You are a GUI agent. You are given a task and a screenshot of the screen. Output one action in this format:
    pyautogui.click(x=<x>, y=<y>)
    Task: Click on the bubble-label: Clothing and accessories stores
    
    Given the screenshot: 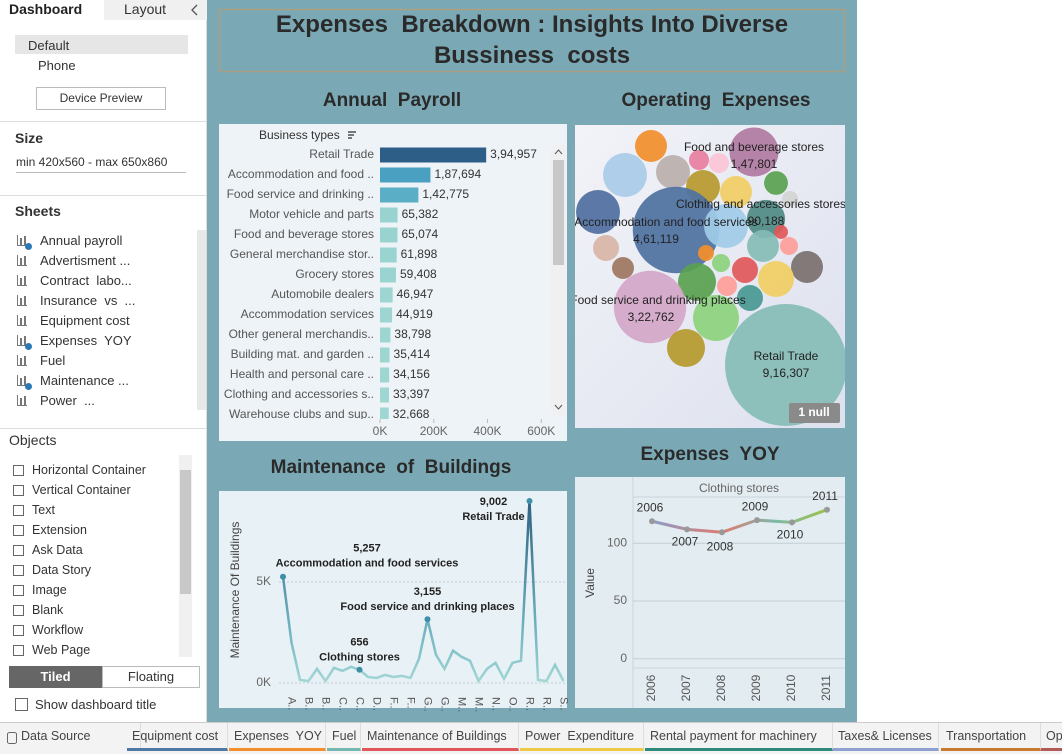 What is the action you would take?
    pyautogui.click(x=761, y=204)
    